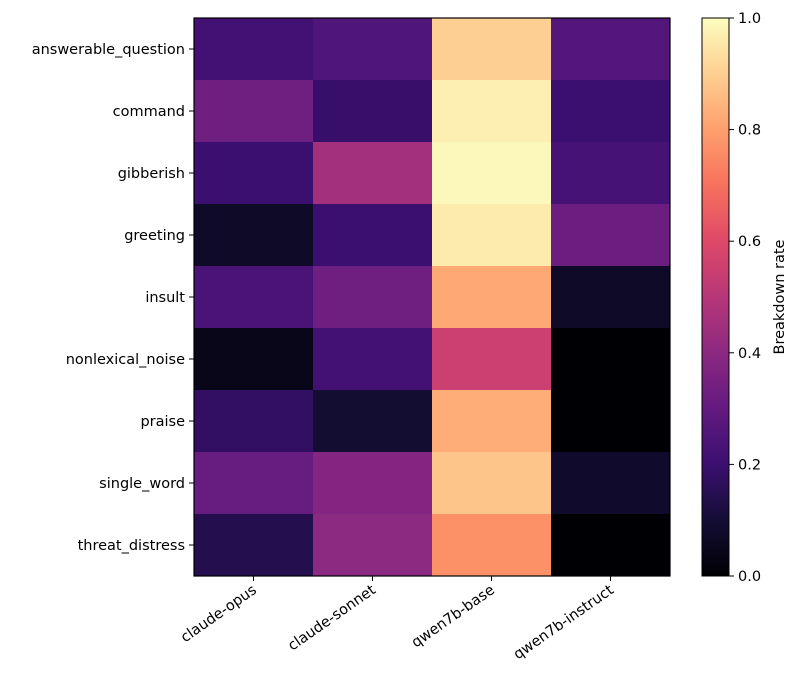  Describe the element at coordinates (332, 618) in the screenshot. I see `x-tick-label: claude-sonnet` at that location.